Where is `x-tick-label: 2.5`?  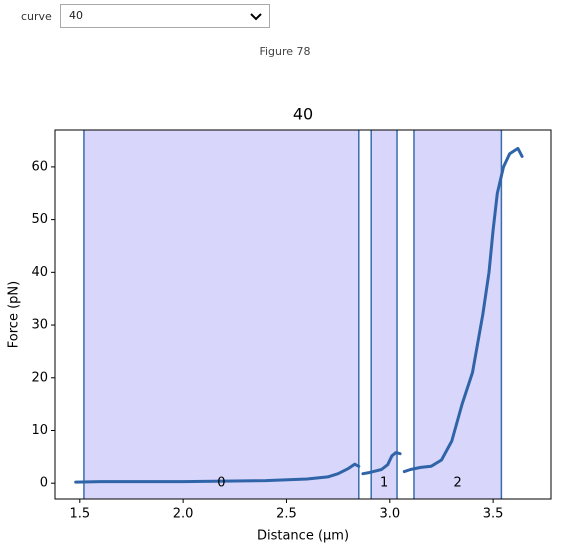
x-tick-label: 2.5 is located at coordinates (286, 514).